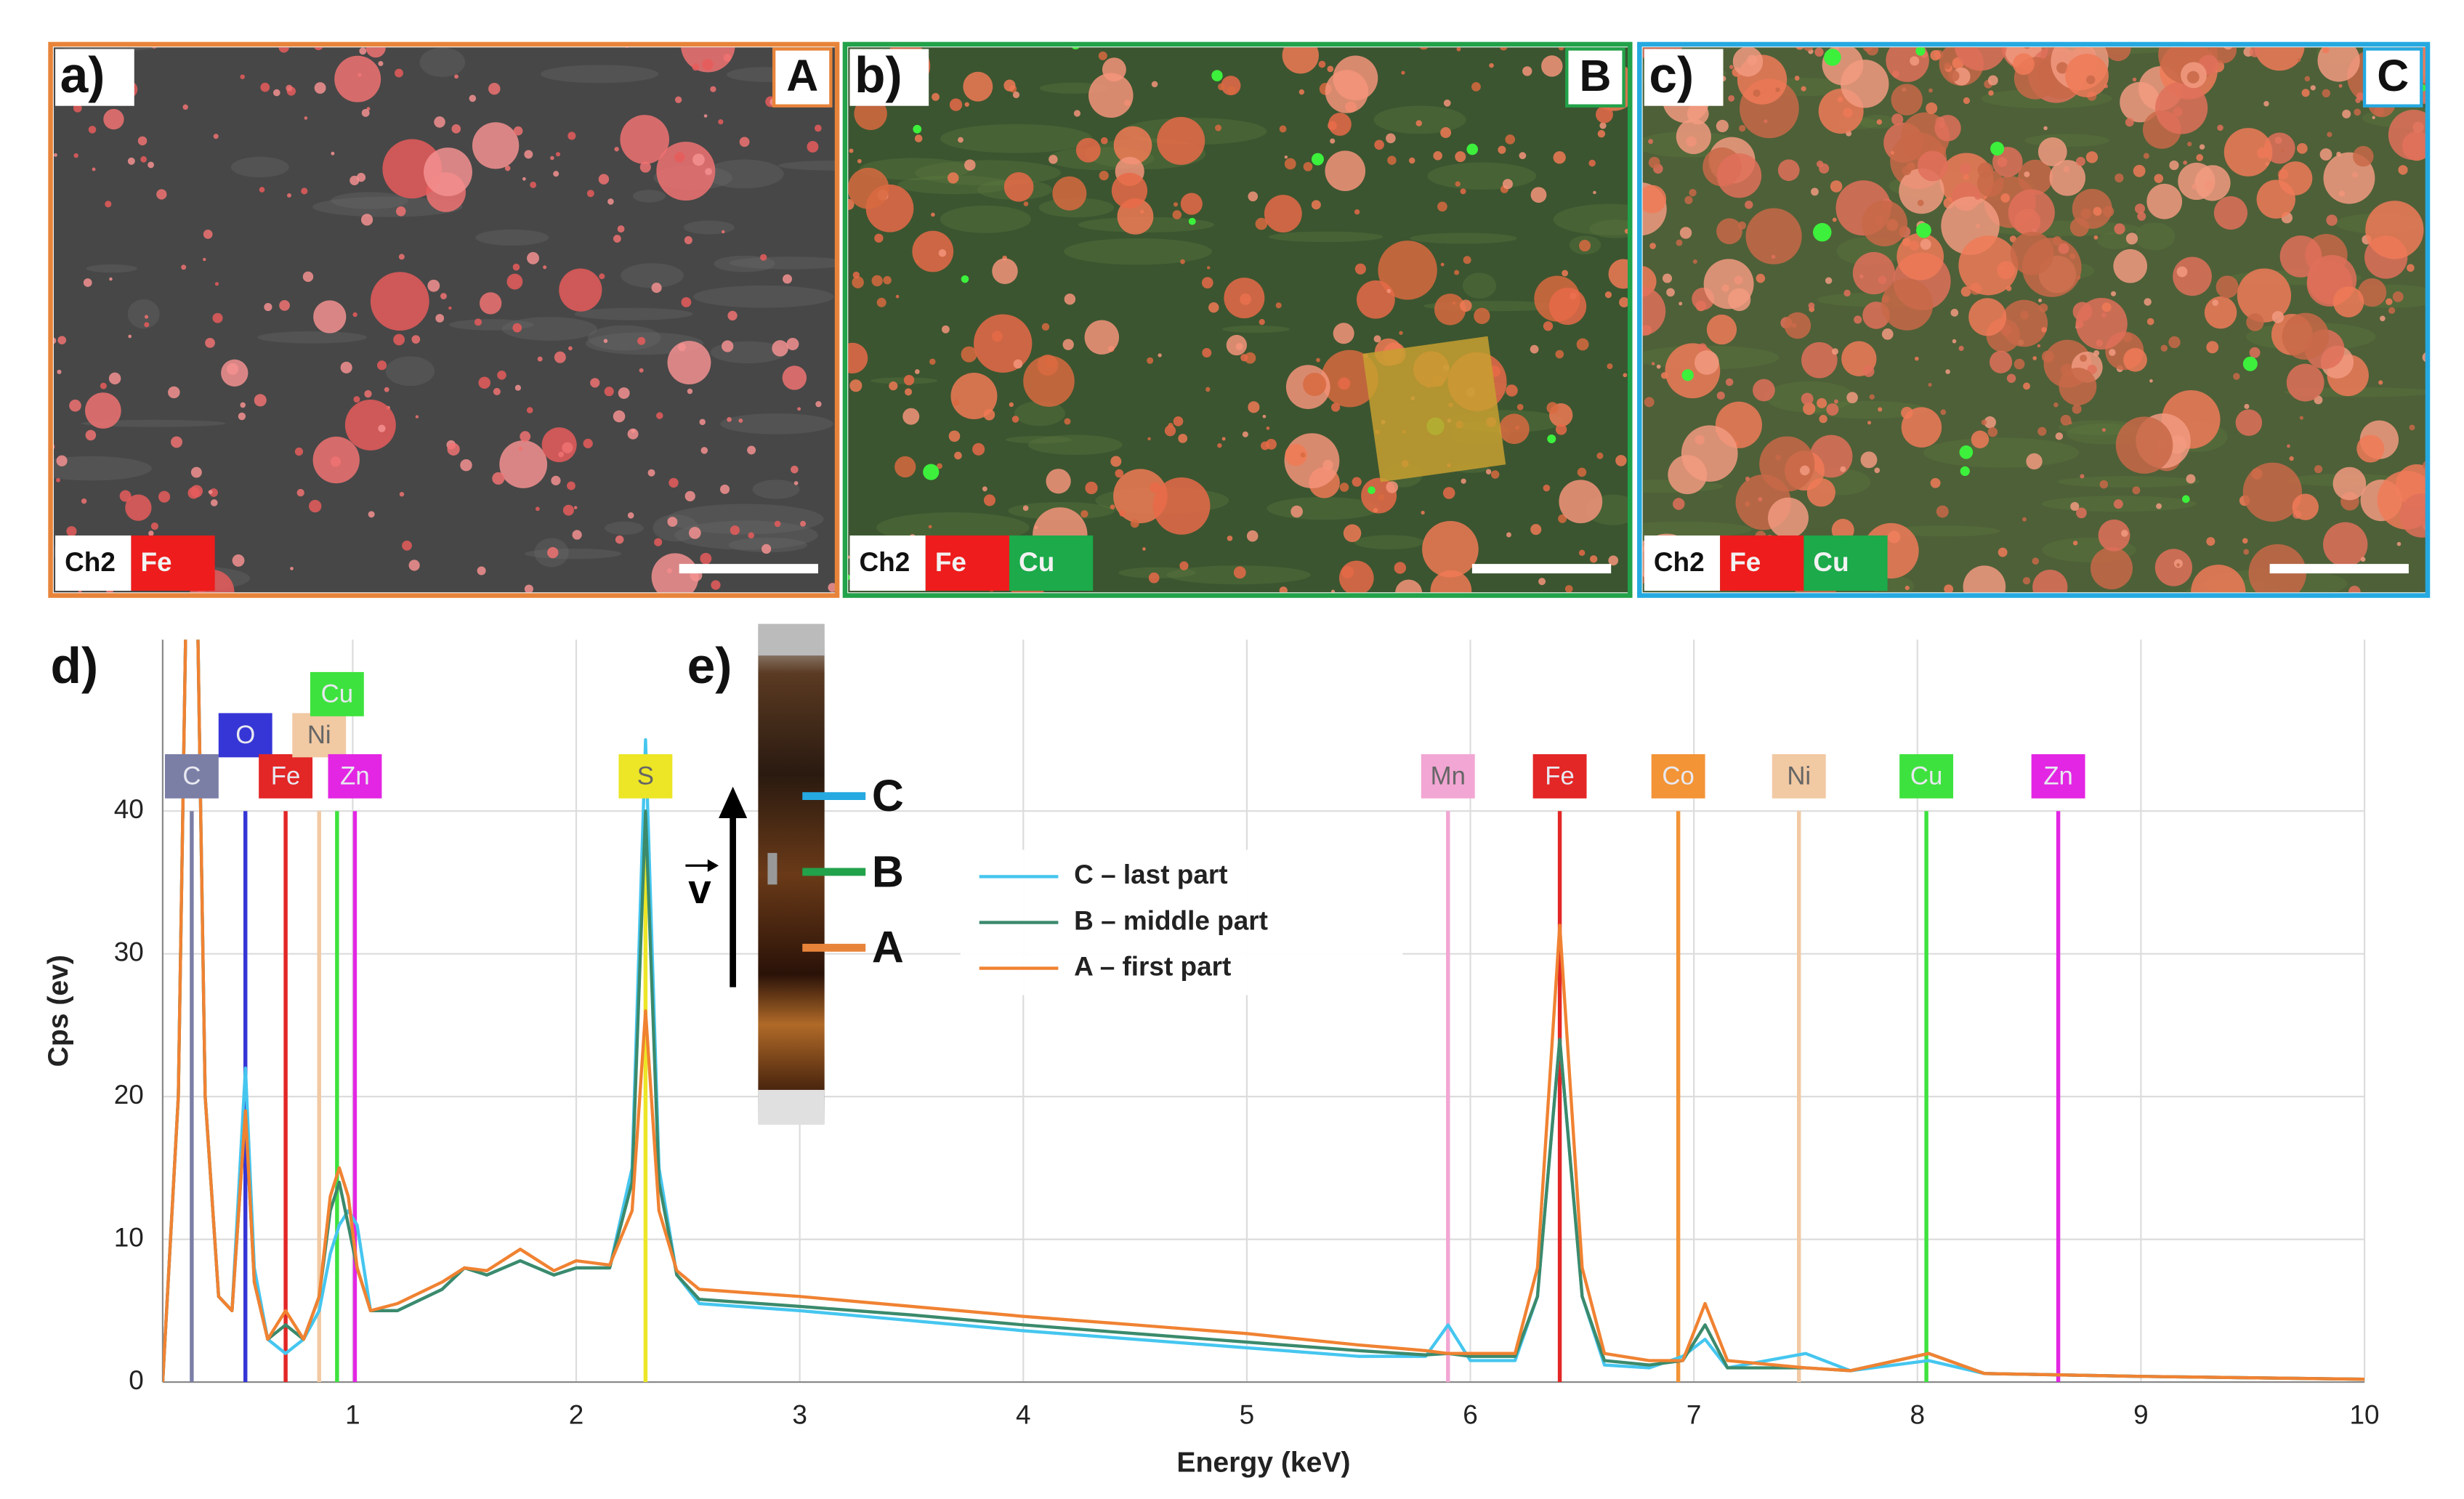  Describe the element at coordinates (1471, 1415) in the screenshot. I see `x-tick-label: 6` at that location.